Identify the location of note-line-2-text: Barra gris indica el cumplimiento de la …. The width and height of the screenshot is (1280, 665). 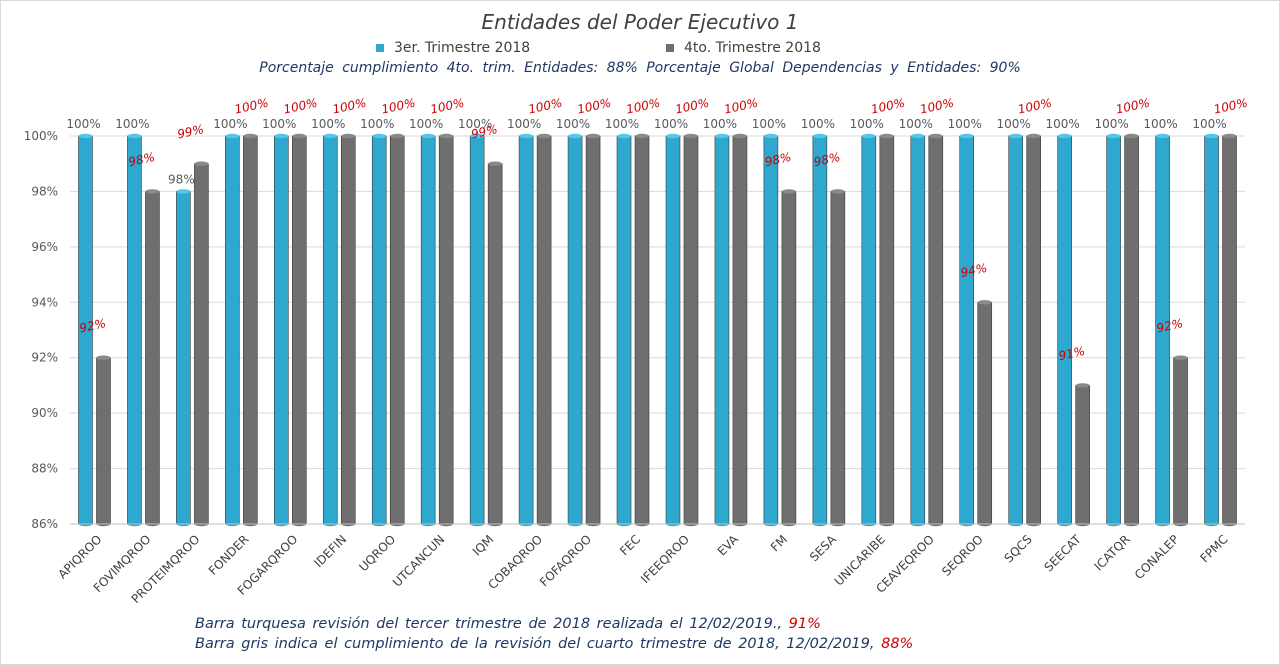
(535, 644).